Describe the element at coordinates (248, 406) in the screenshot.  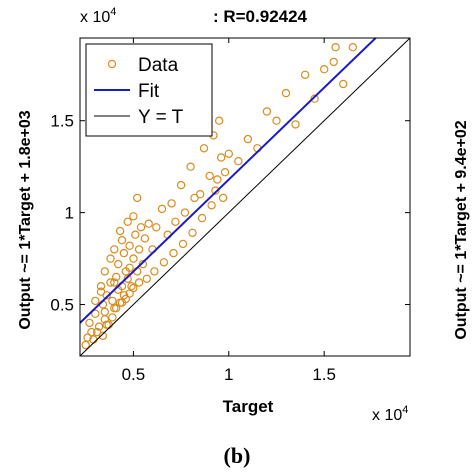
I see `x-axis-label: Target` at that location.